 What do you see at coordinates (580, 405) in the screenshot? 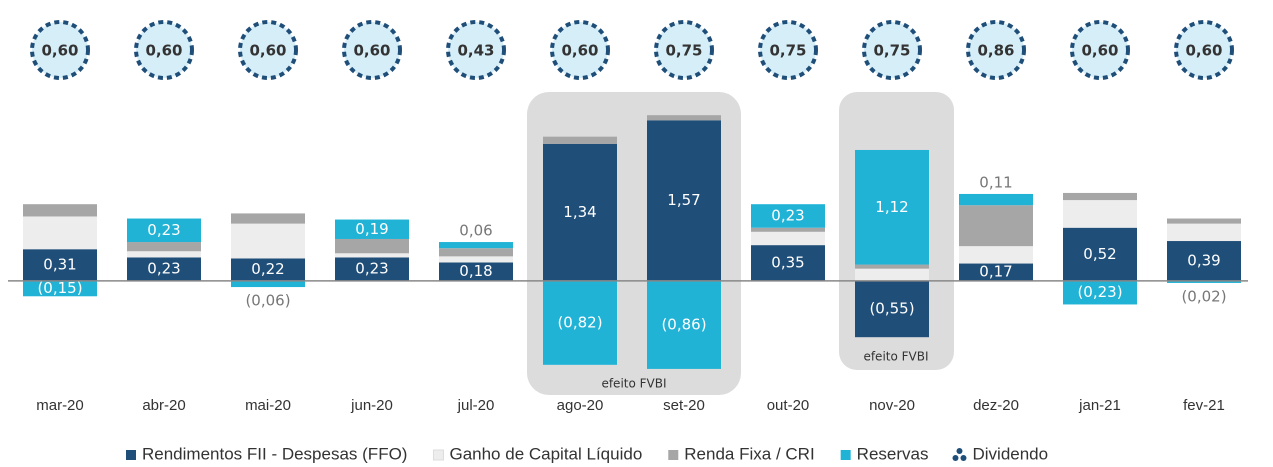
I see `x-tick-label: ago-20` at bounding box center [580, 405].